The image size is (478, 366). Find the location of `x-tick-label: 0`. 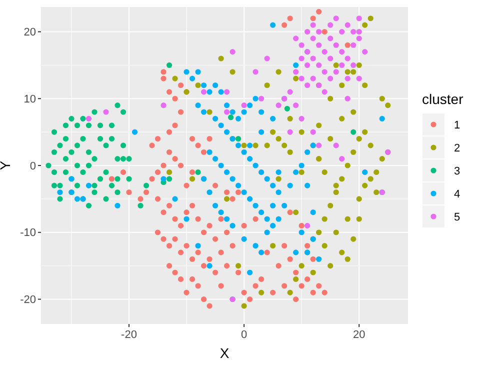

x-tick-label: 0 is located at coordinates (244, 335).